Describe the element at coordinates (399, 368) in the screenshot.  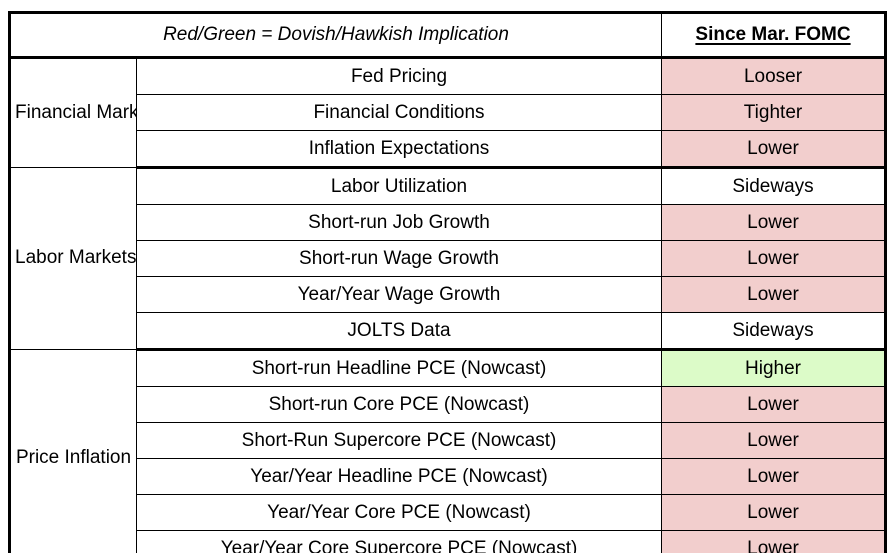
I see `indicator-cell: Short-run Headline PCE (Nowcast)` at that location.